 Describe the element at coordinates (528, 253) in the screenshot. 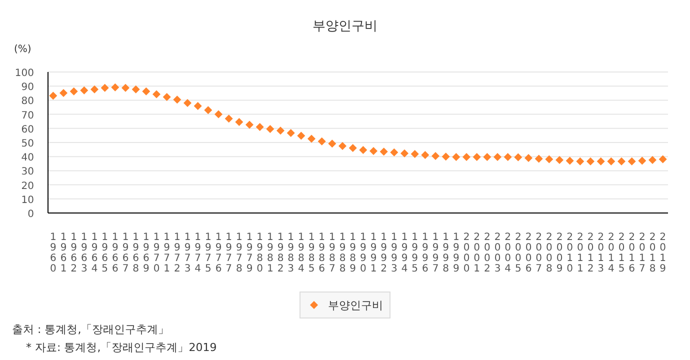

I see `x-tick-label: 2006` at that location.